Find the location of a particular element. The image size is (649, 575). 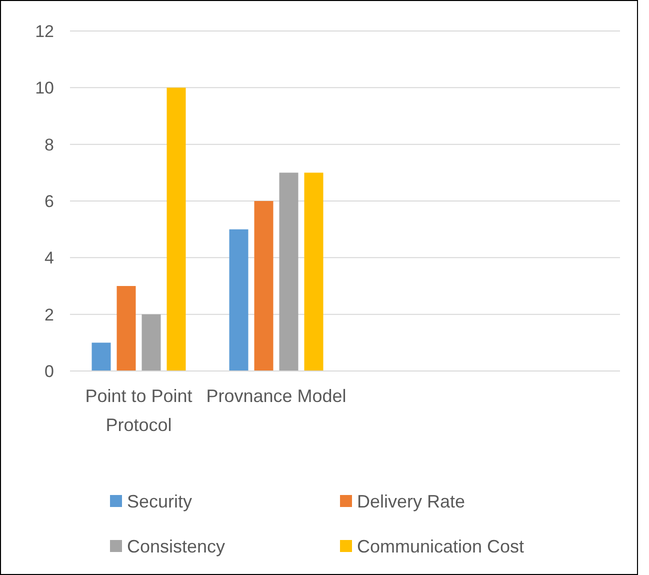

y-tick-label: 0 is located at coordinates (49, 371).